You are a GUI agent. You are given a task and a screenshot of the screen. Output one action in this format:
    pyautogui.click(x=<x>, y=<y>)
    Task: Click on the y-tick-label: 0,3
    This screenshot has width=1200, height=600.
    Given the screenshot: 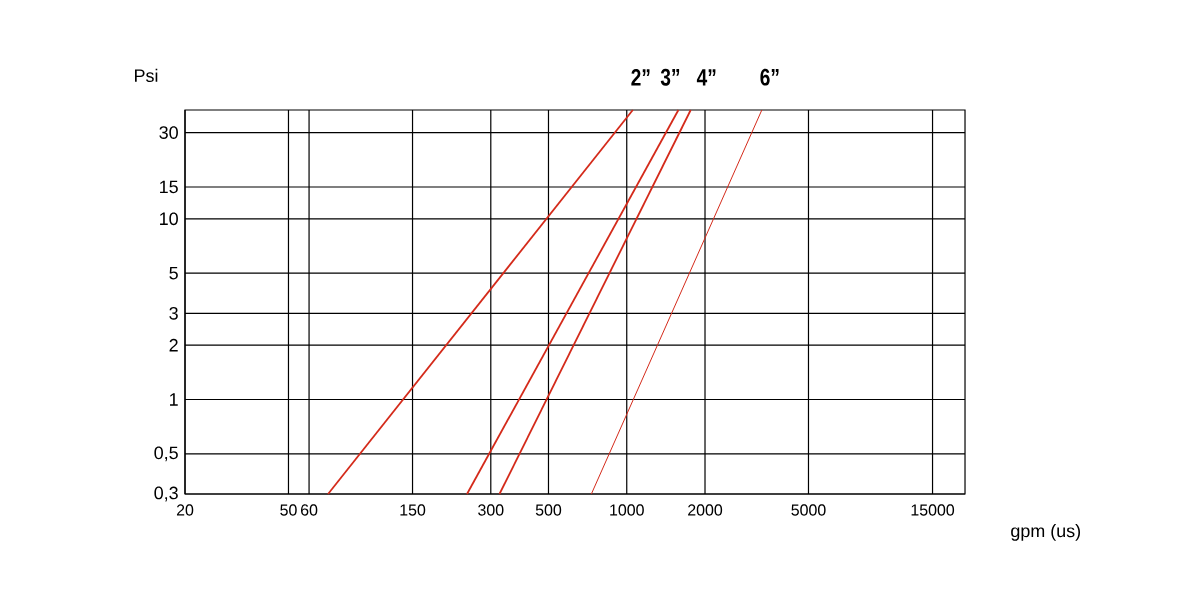 What is the action you would take?
    pyautogui.click(x=166, y=494)
    